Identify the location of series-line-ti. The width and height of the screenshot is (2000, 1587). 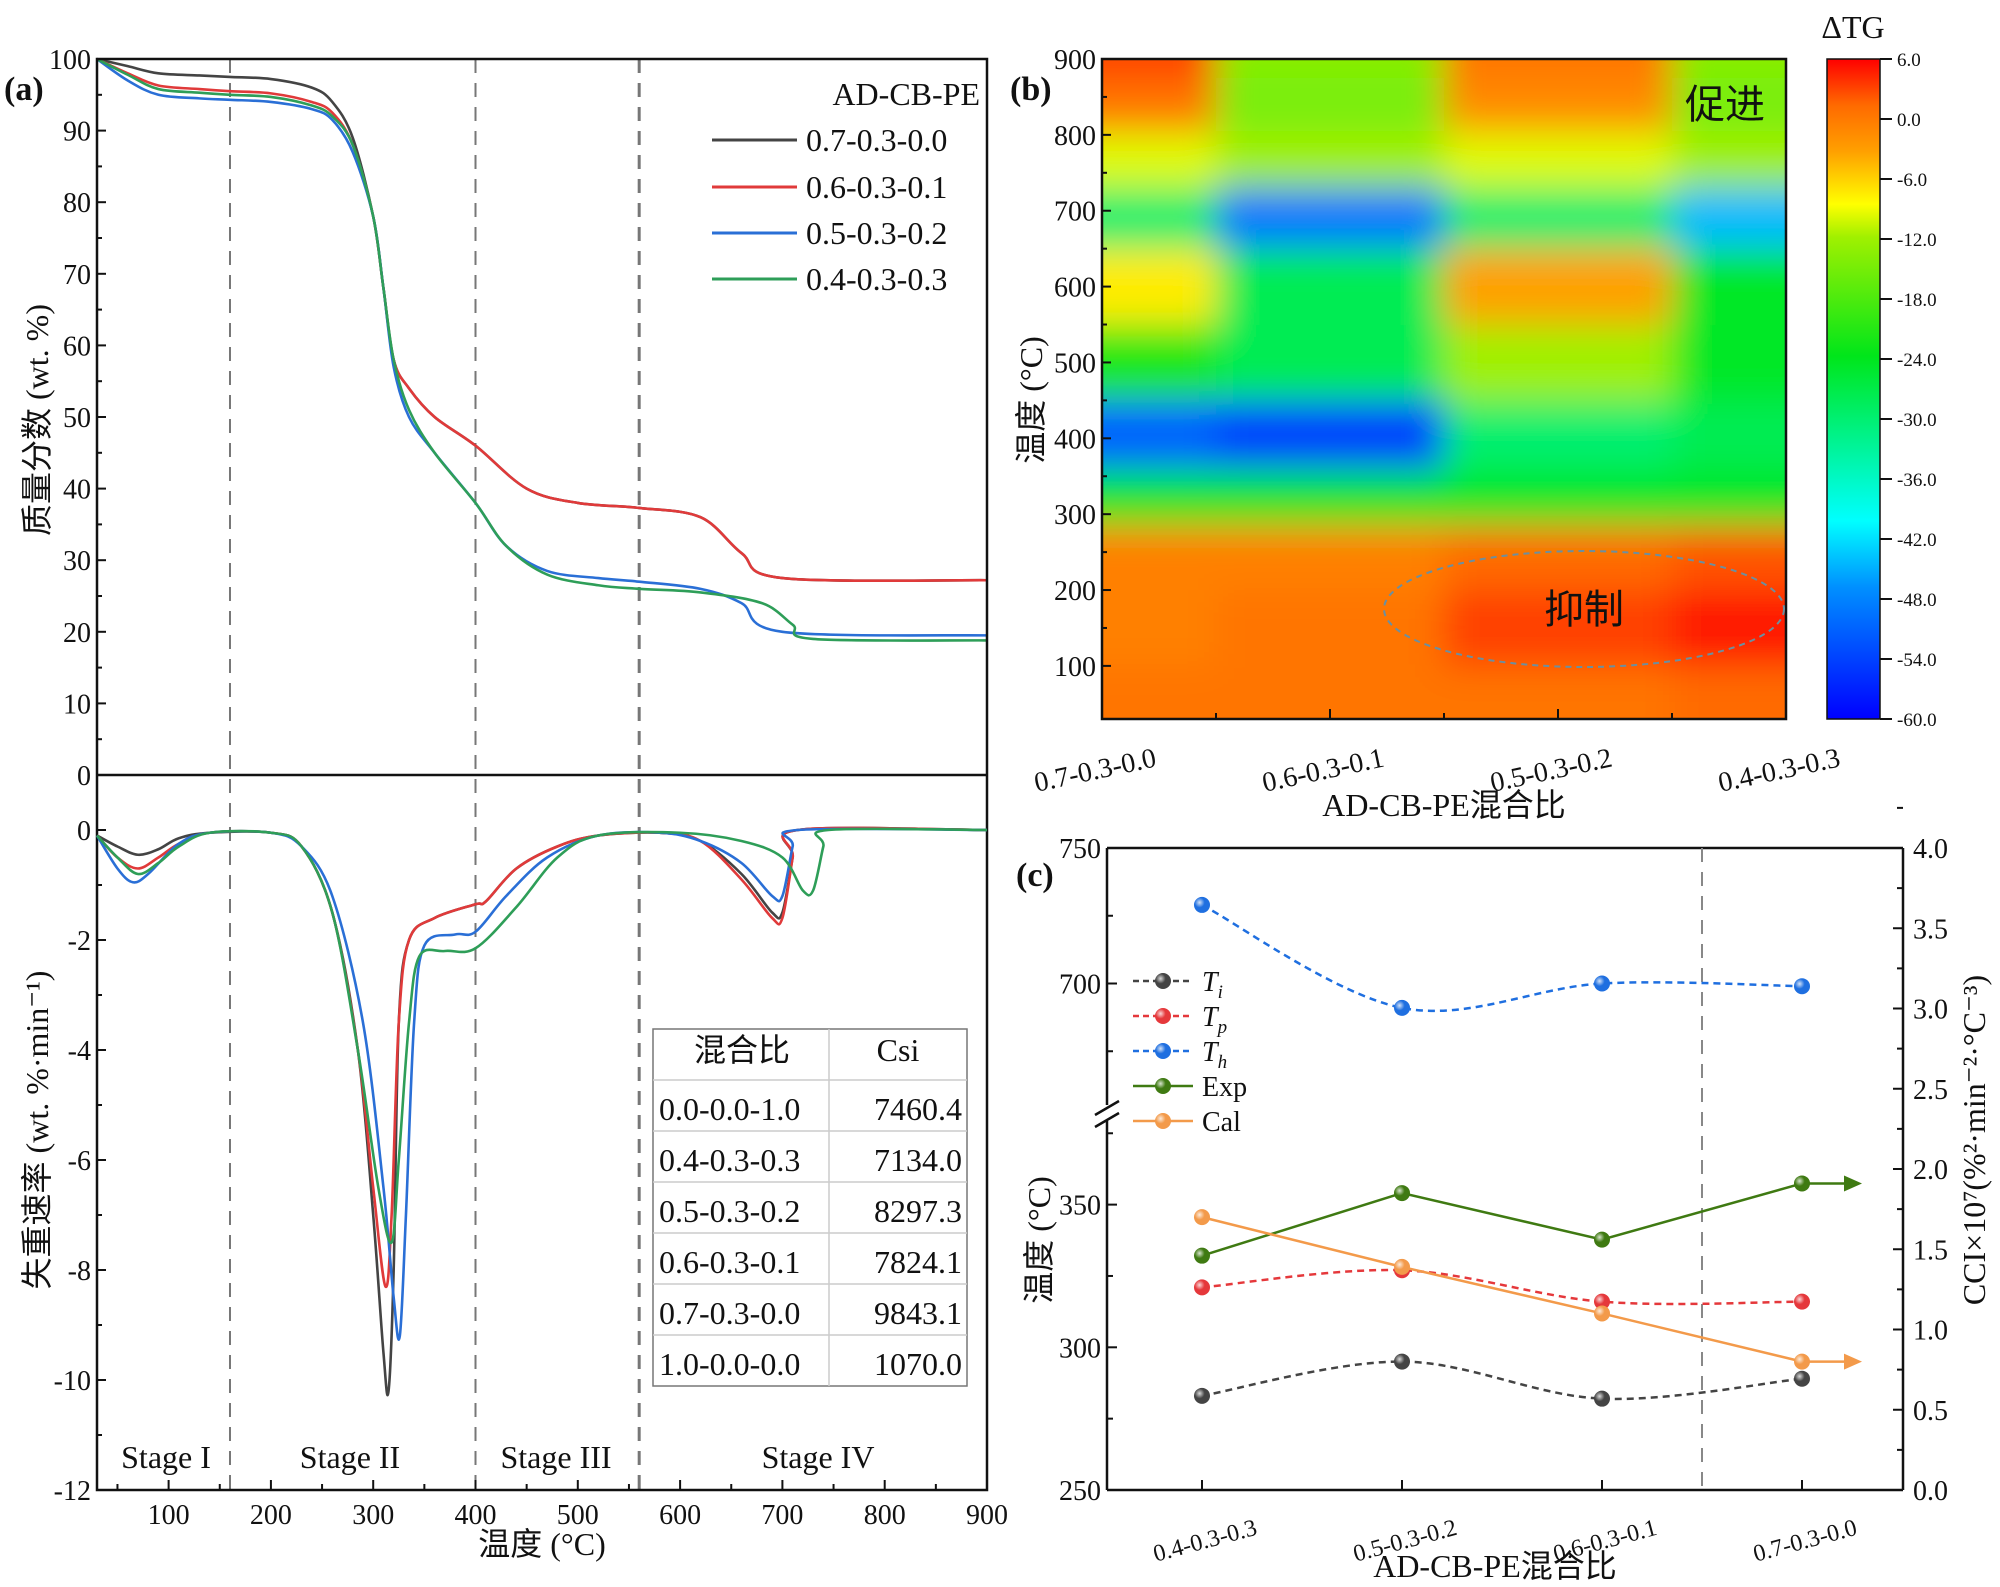
(1502, 1380).